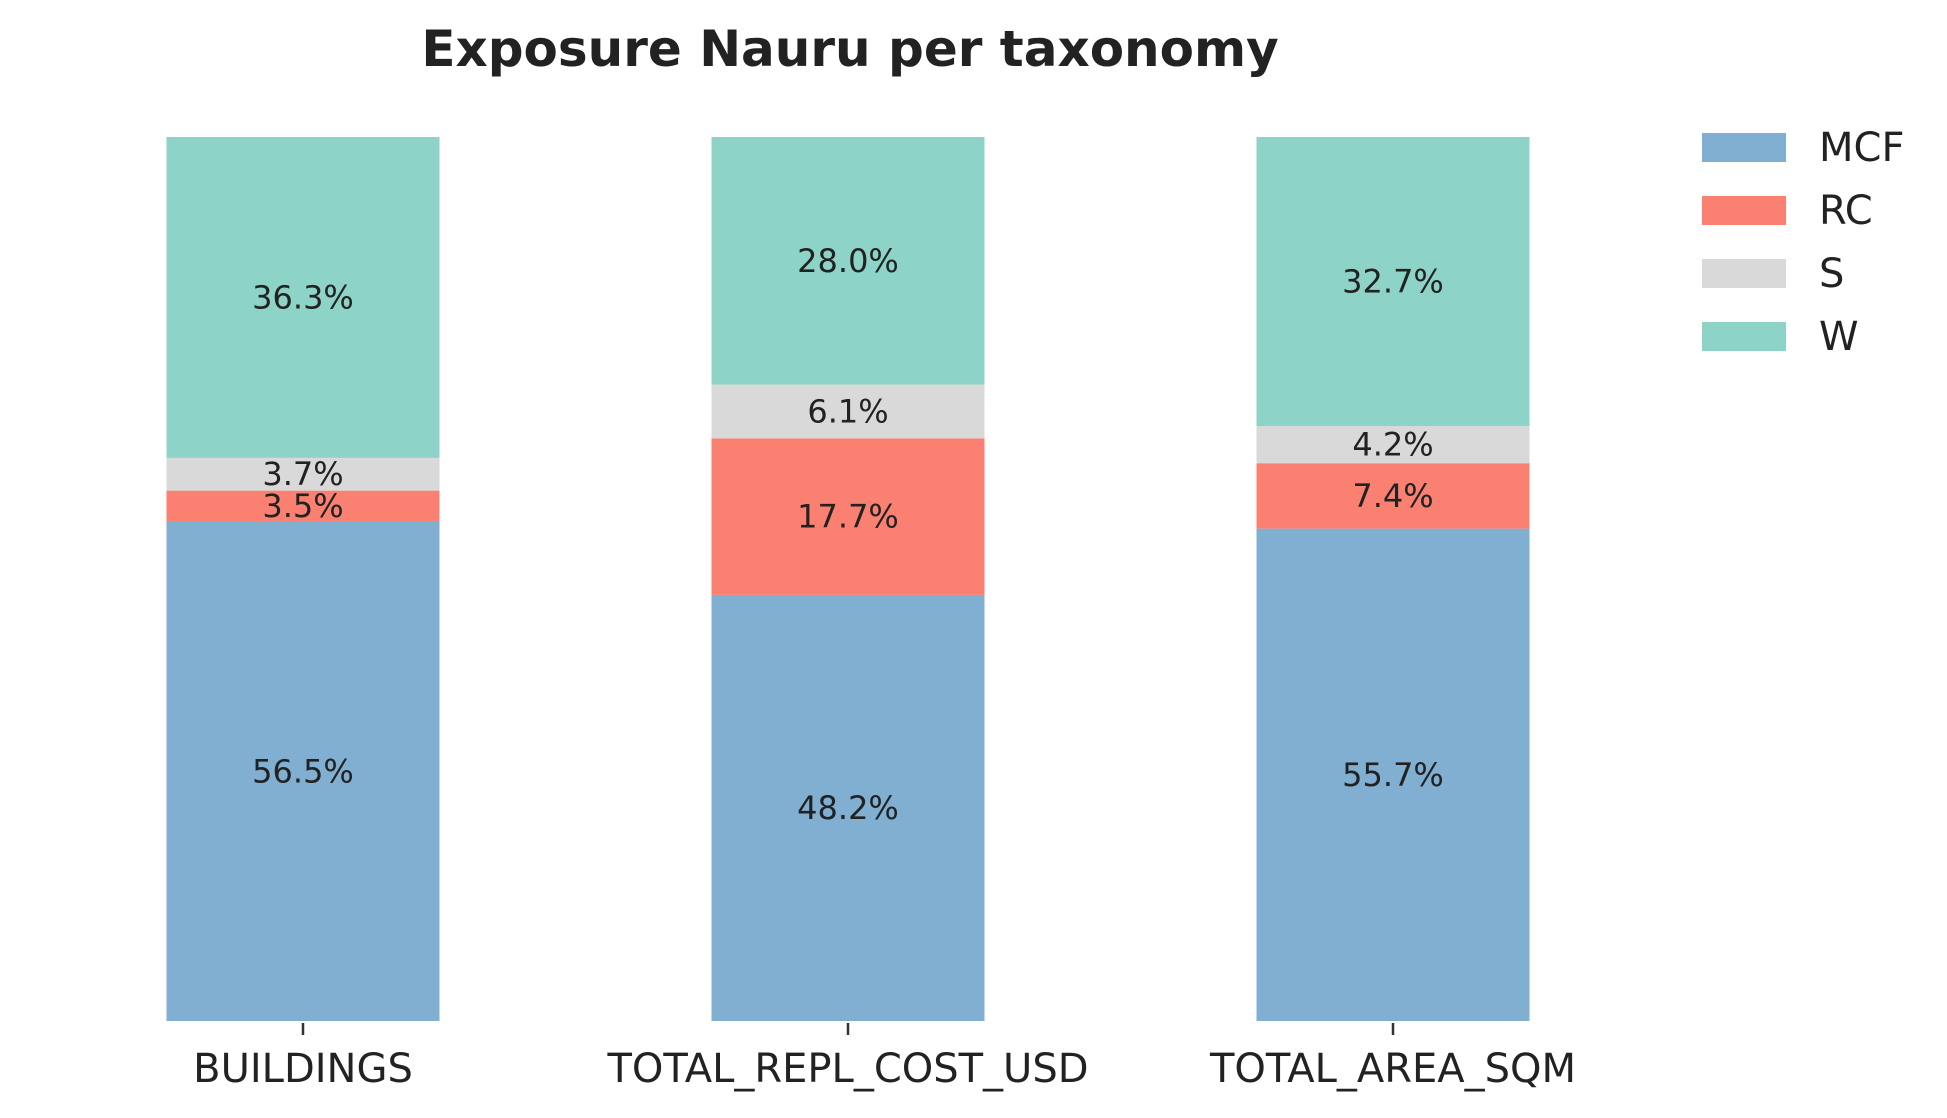 The image size is (1947, 1118). I want to click on legend-swatch-mcf, so click(1744, 147).